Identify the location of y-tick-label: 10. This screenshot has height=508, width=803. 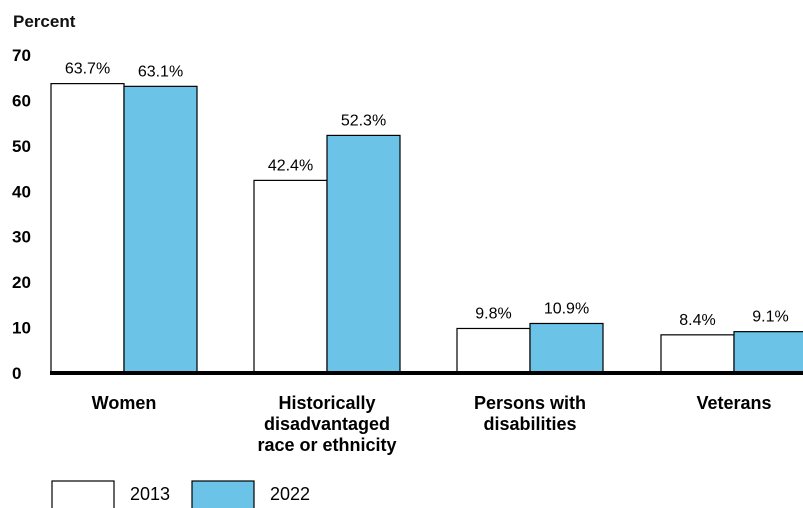
(21, 328).